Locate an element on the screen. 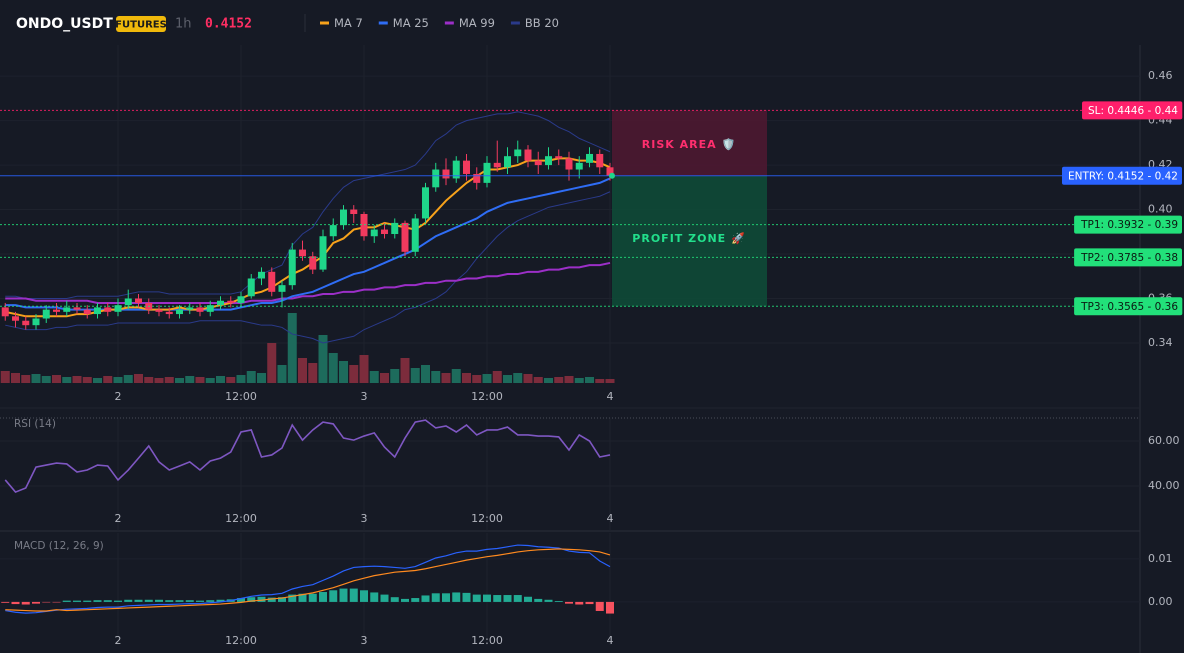 This screenshot has height=653, width=1184. y-tick-label: 40.00 is located at coordinates (1164, 485).